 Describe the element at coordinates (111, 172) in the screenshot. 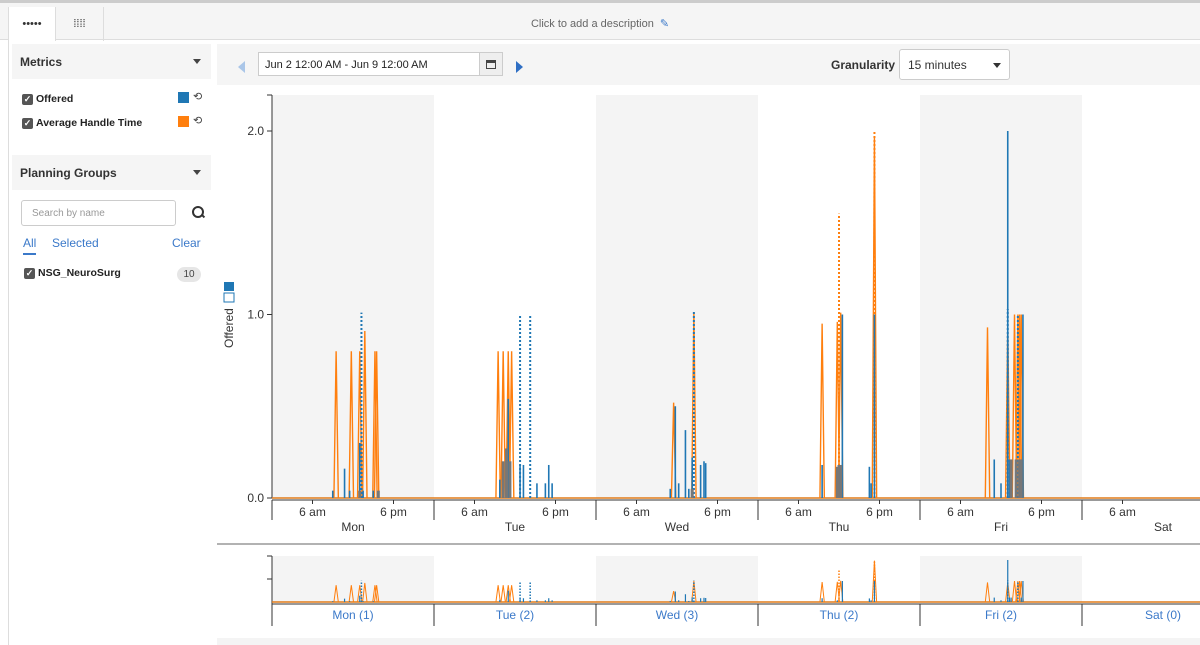

I see `planning-groups-header: Planning Groups` at that location.